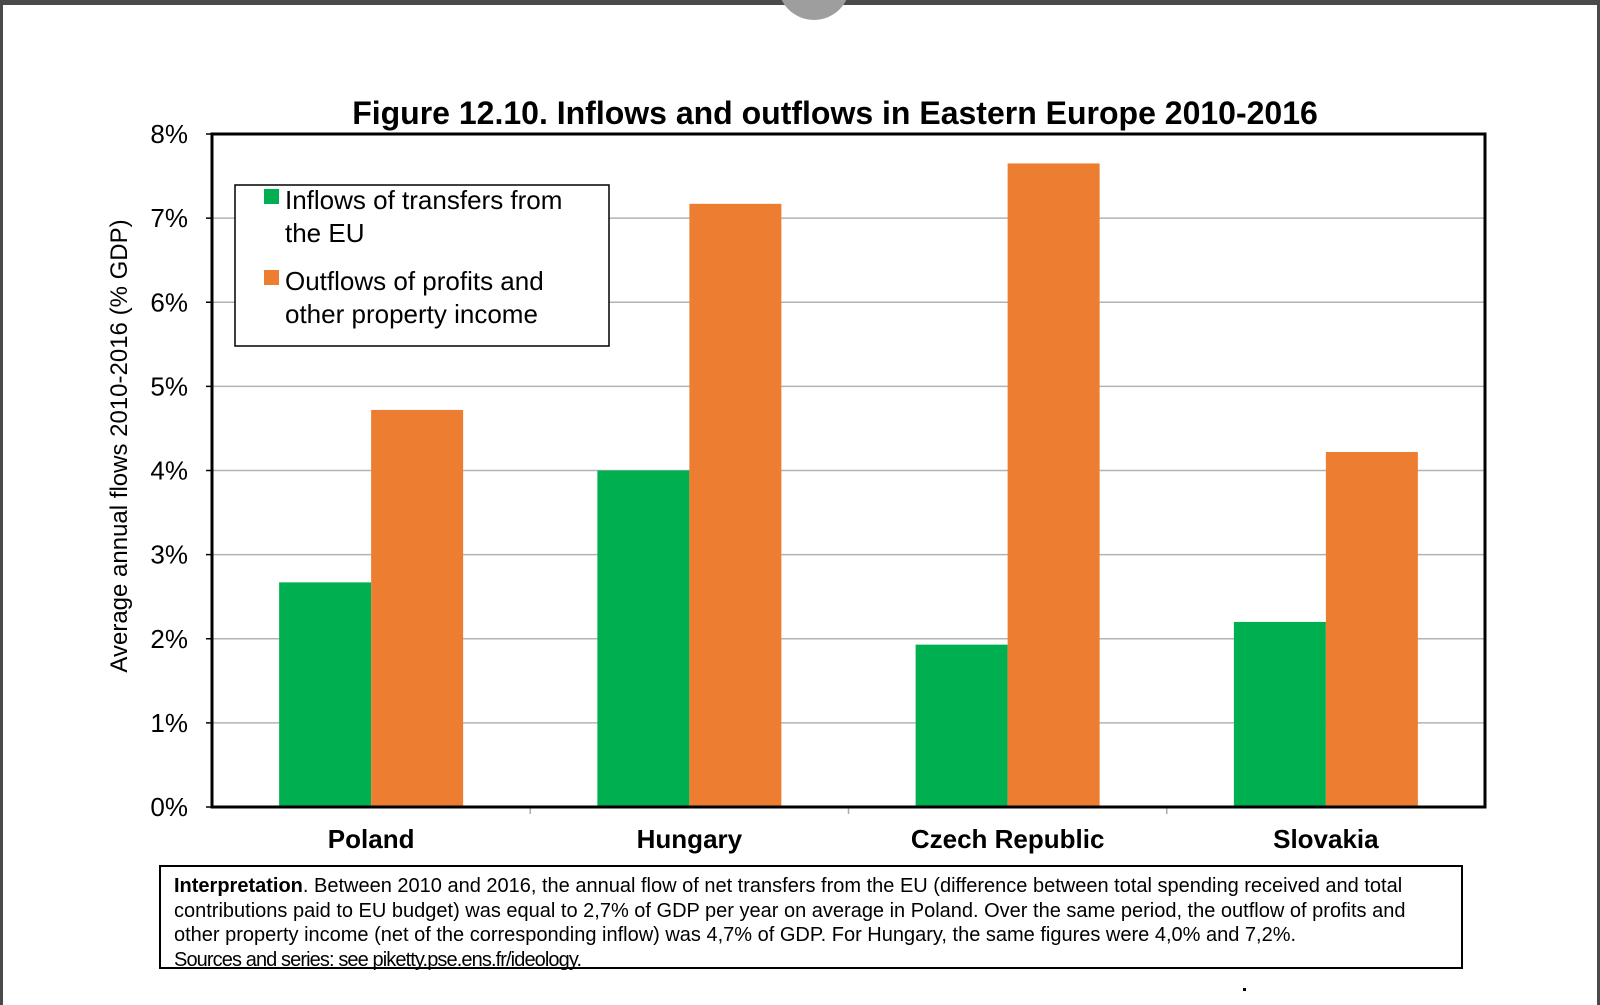 The width and height of the screenshot is (1600, 1005). I want to click on page-scroll-handle, so click(814, 10).